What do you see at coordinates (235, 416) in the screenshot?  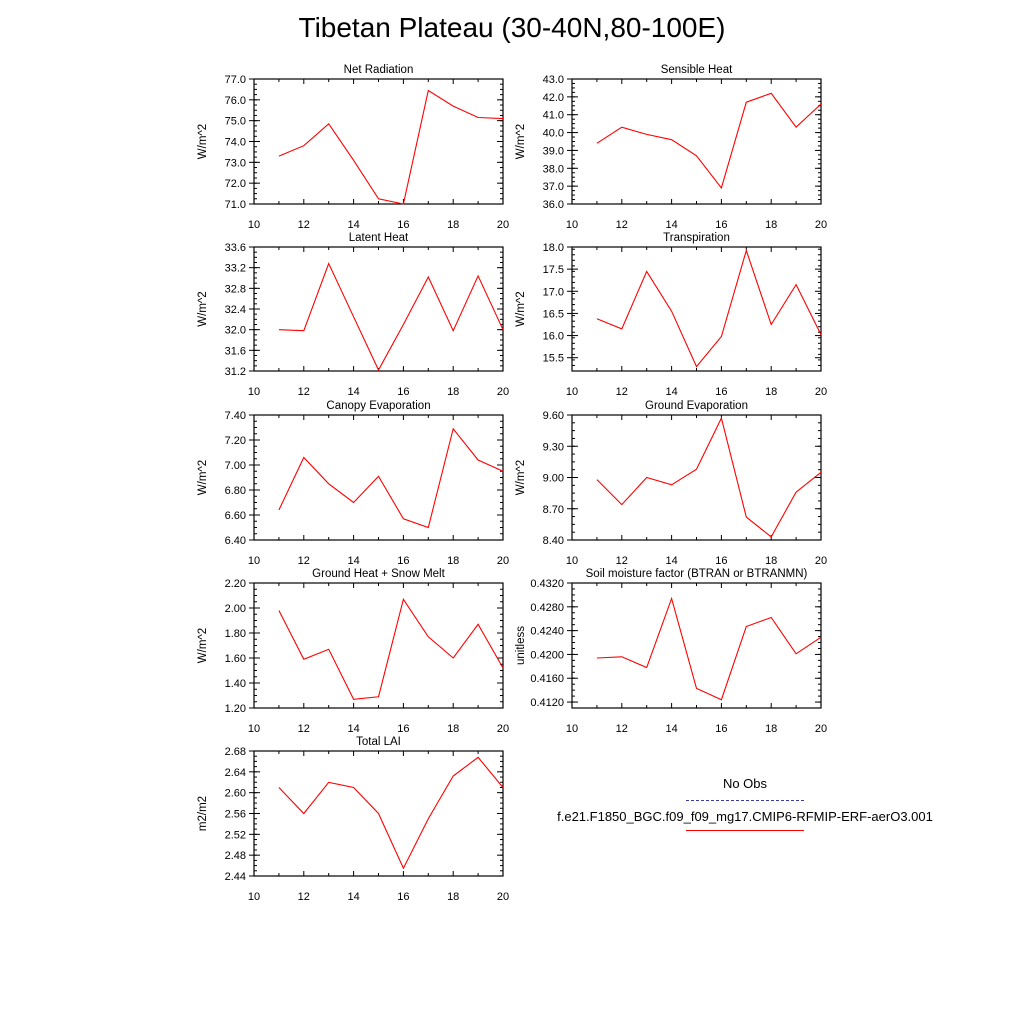 I see `y-tick-label: 7.40` at bounding box center [235, 416].